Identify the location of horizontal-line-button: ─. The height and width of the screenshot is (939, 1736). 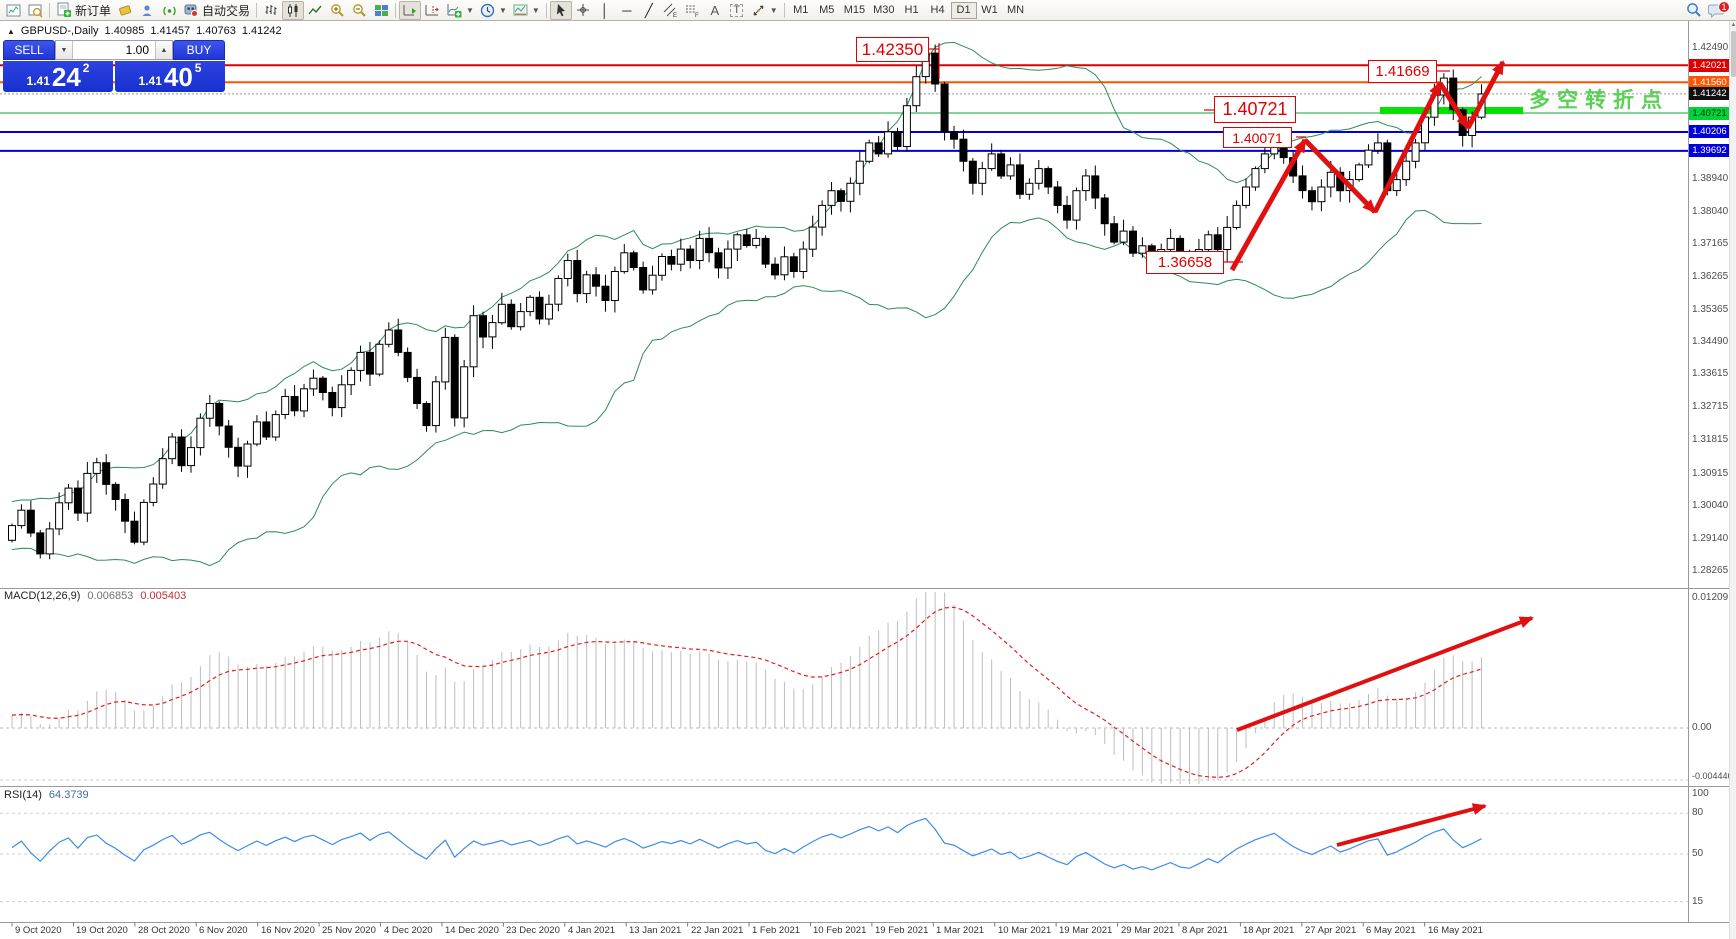
(627, 10).